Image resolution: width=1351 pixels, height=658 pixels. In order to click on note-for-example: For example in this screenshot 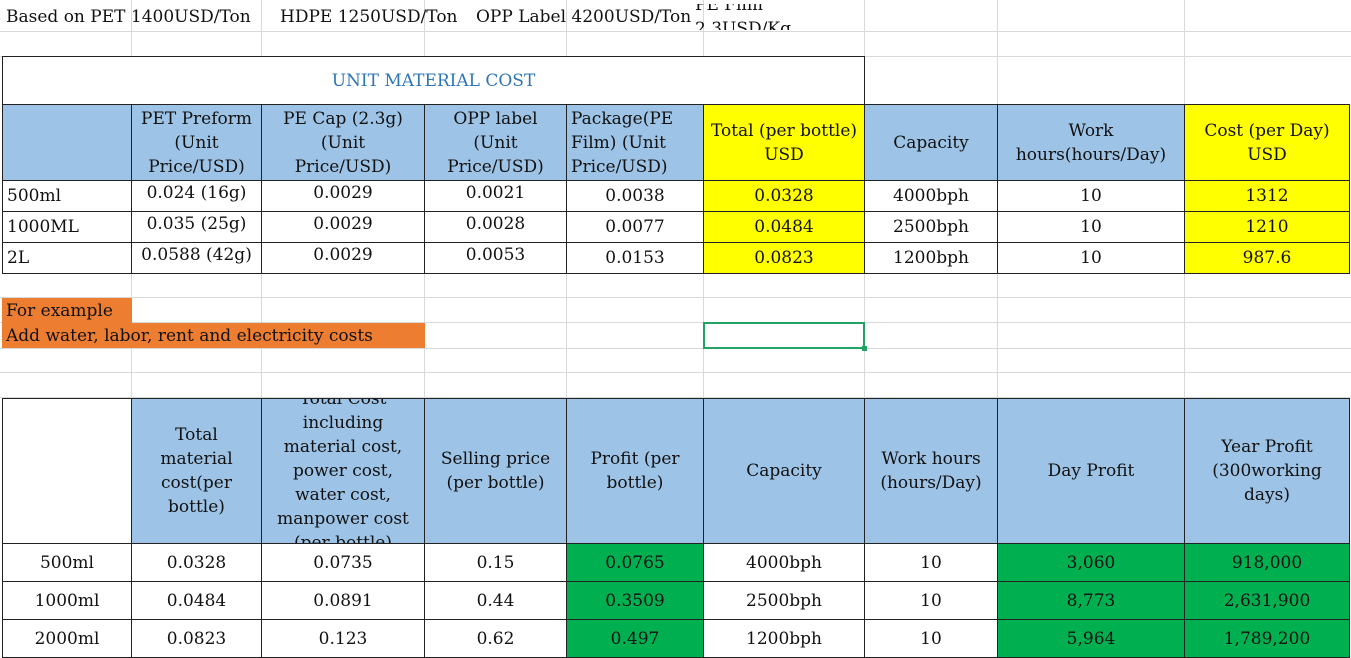, I will do `click(67, 310)`.